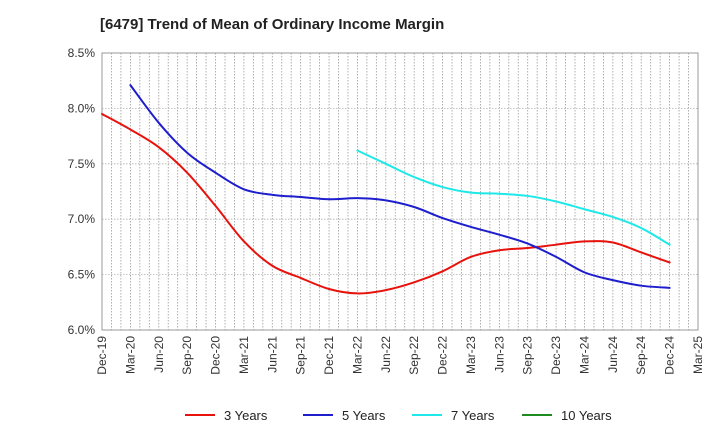  Describe the element at coordinates (364, 415) in the screenshot. I see `legend-label-5-years: 5 Years` at that location.